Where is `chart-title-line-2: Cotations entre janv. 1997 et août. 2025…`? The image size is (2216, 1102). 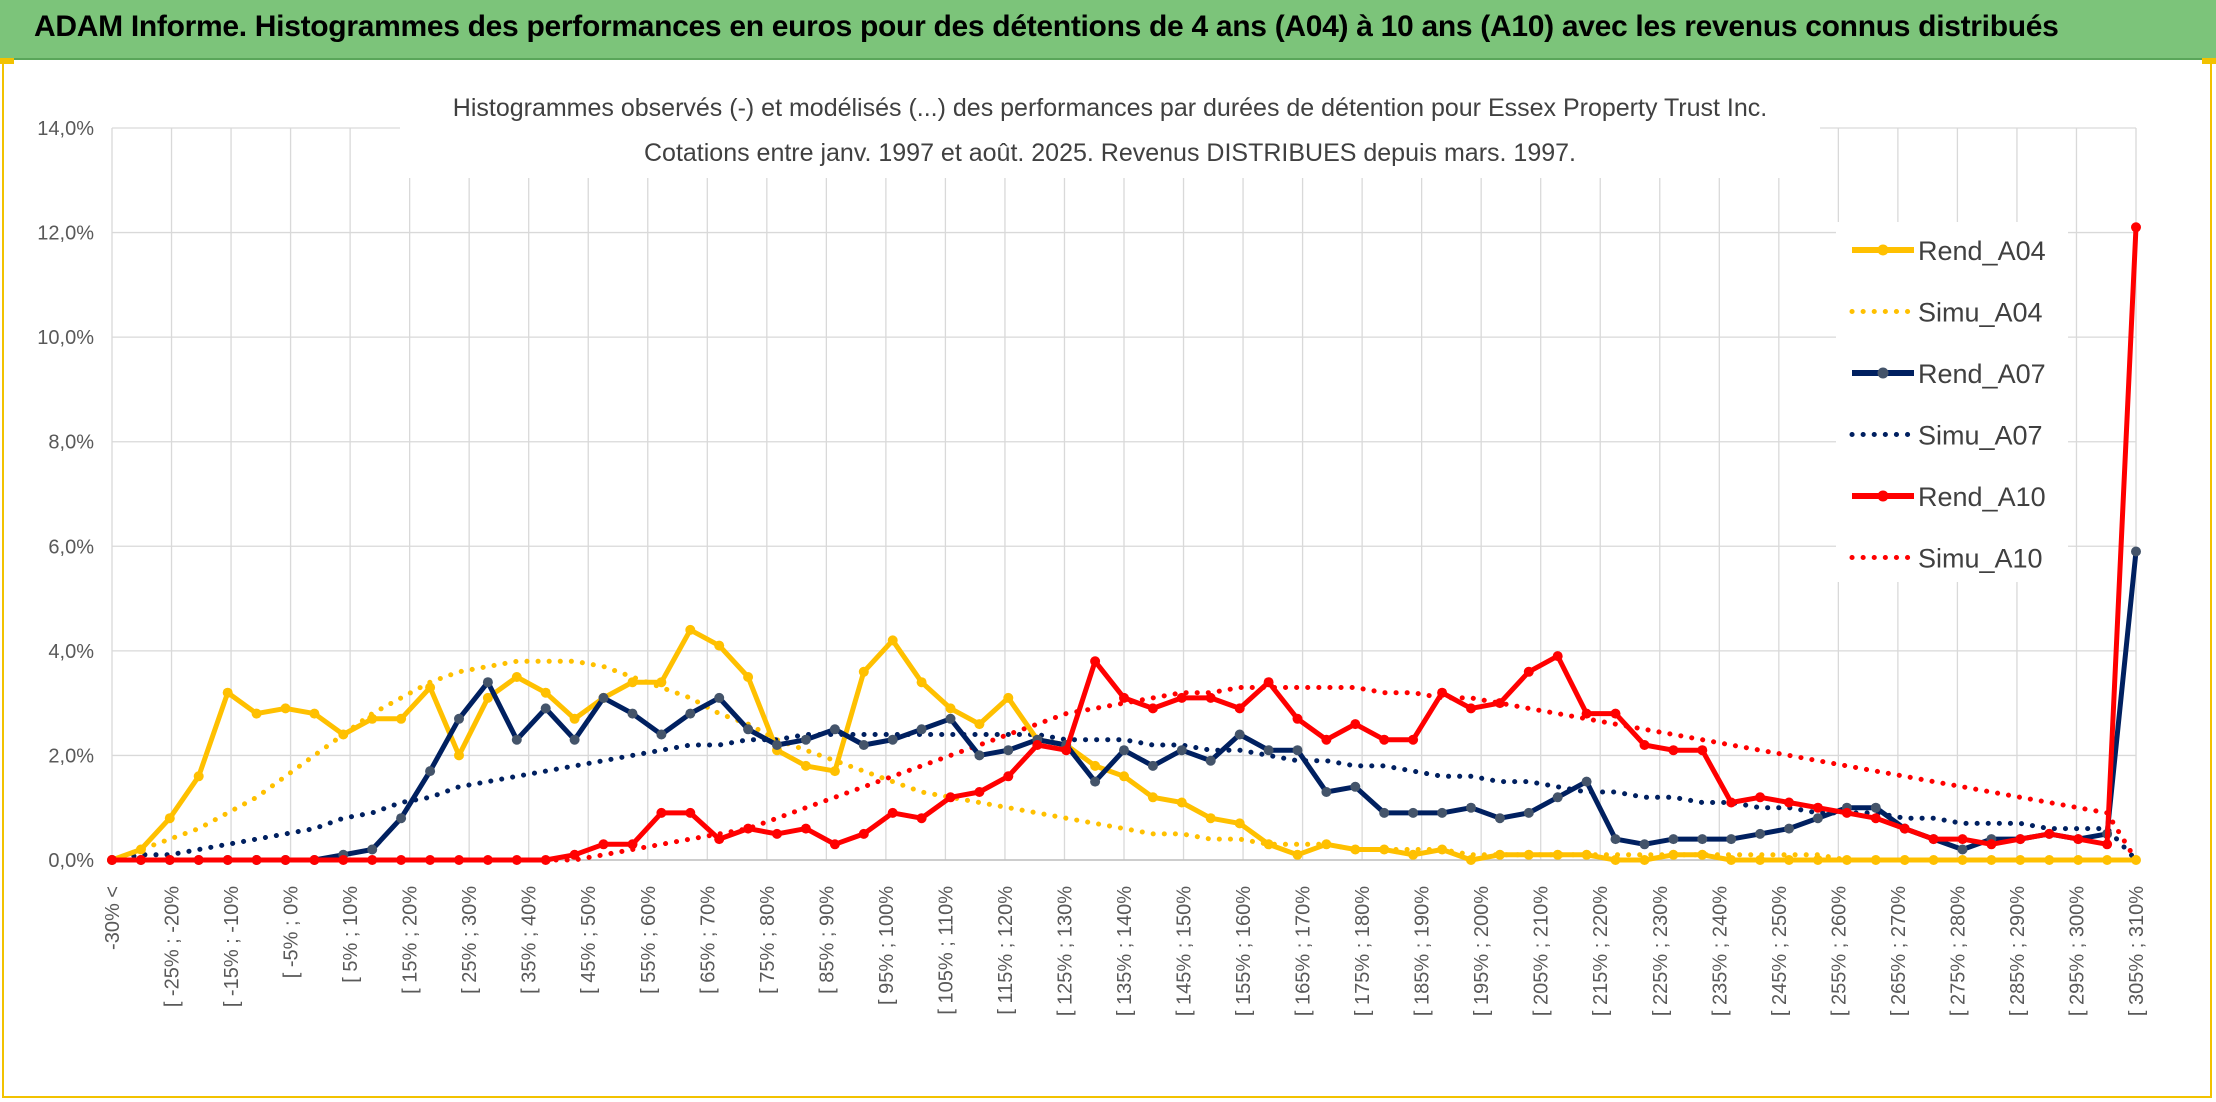
chart-title-line-2: Cotations entre janv. 1997 et août. 2025… is located at coordinates (1110, 153).